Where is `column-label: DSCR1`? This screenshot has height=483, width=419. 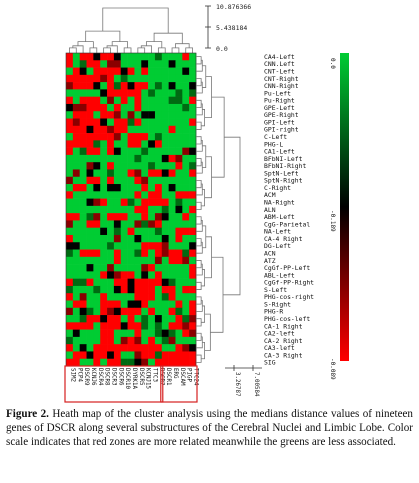 column-label: DSCR1 is located at coordinates (168, 377).